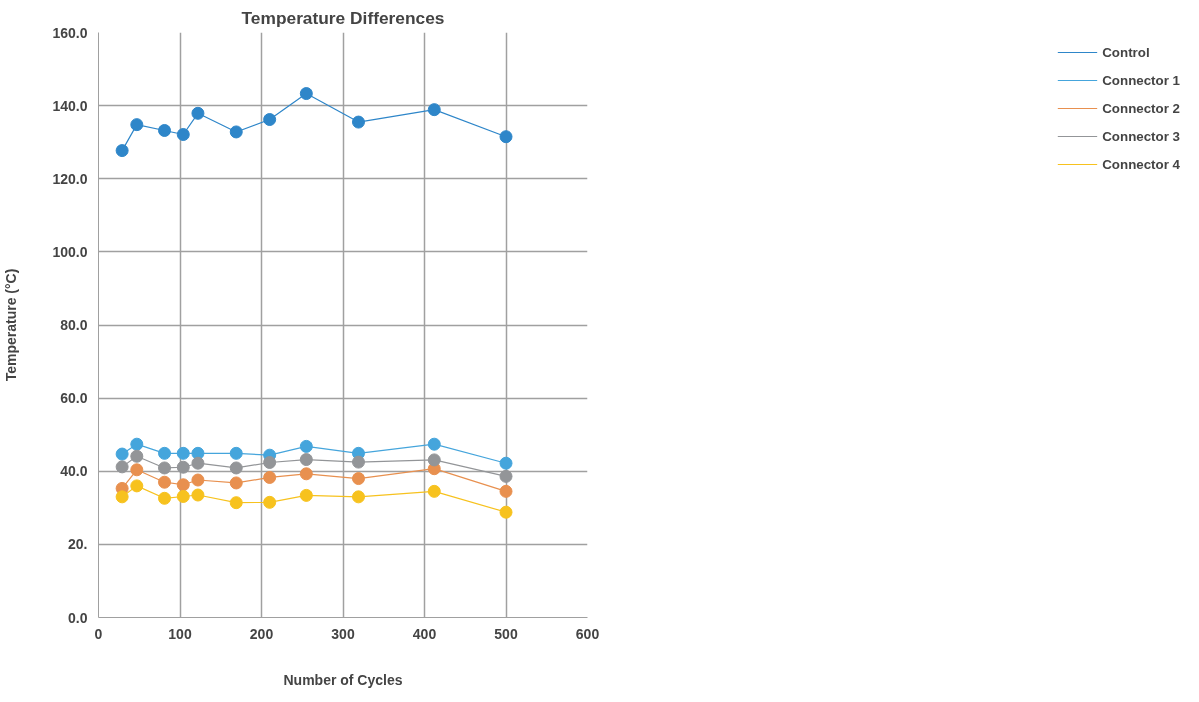 The width and height of the screenshot is (1199, 702). I want to click on legend-label: Connector 4, so click(1141, 164).